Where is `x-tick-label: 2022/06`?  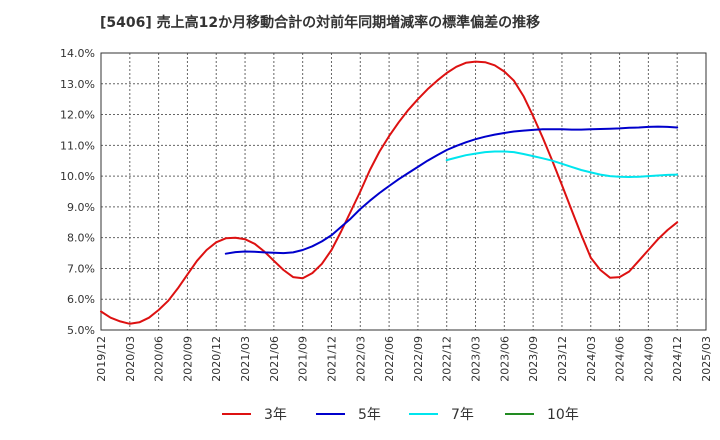 x-tick-label: 2022/06 is located at coordinates (389, 359).